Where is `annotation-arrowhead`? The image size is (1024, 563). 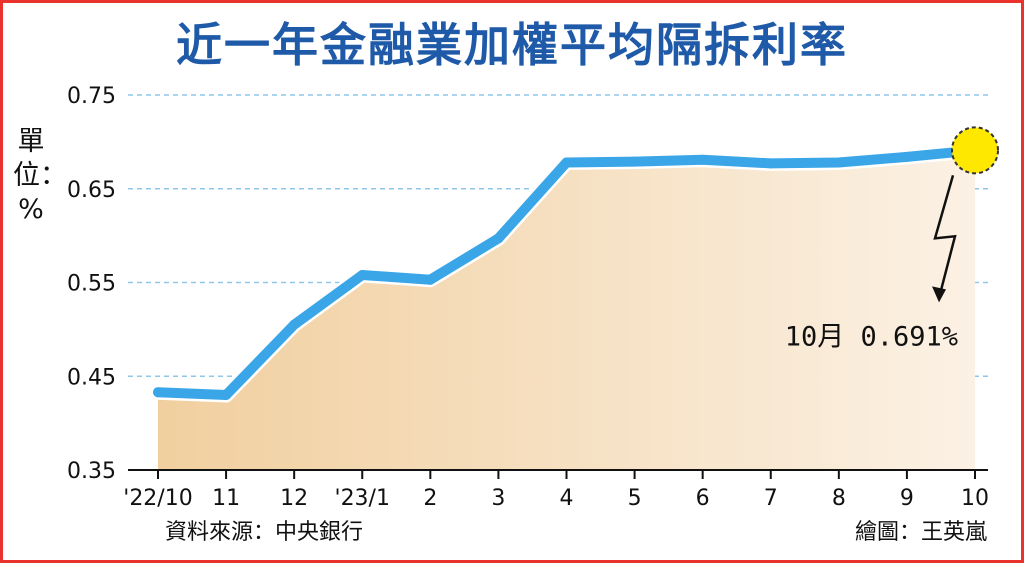
annotation-arrowhead is located at coordinates (939, 294).